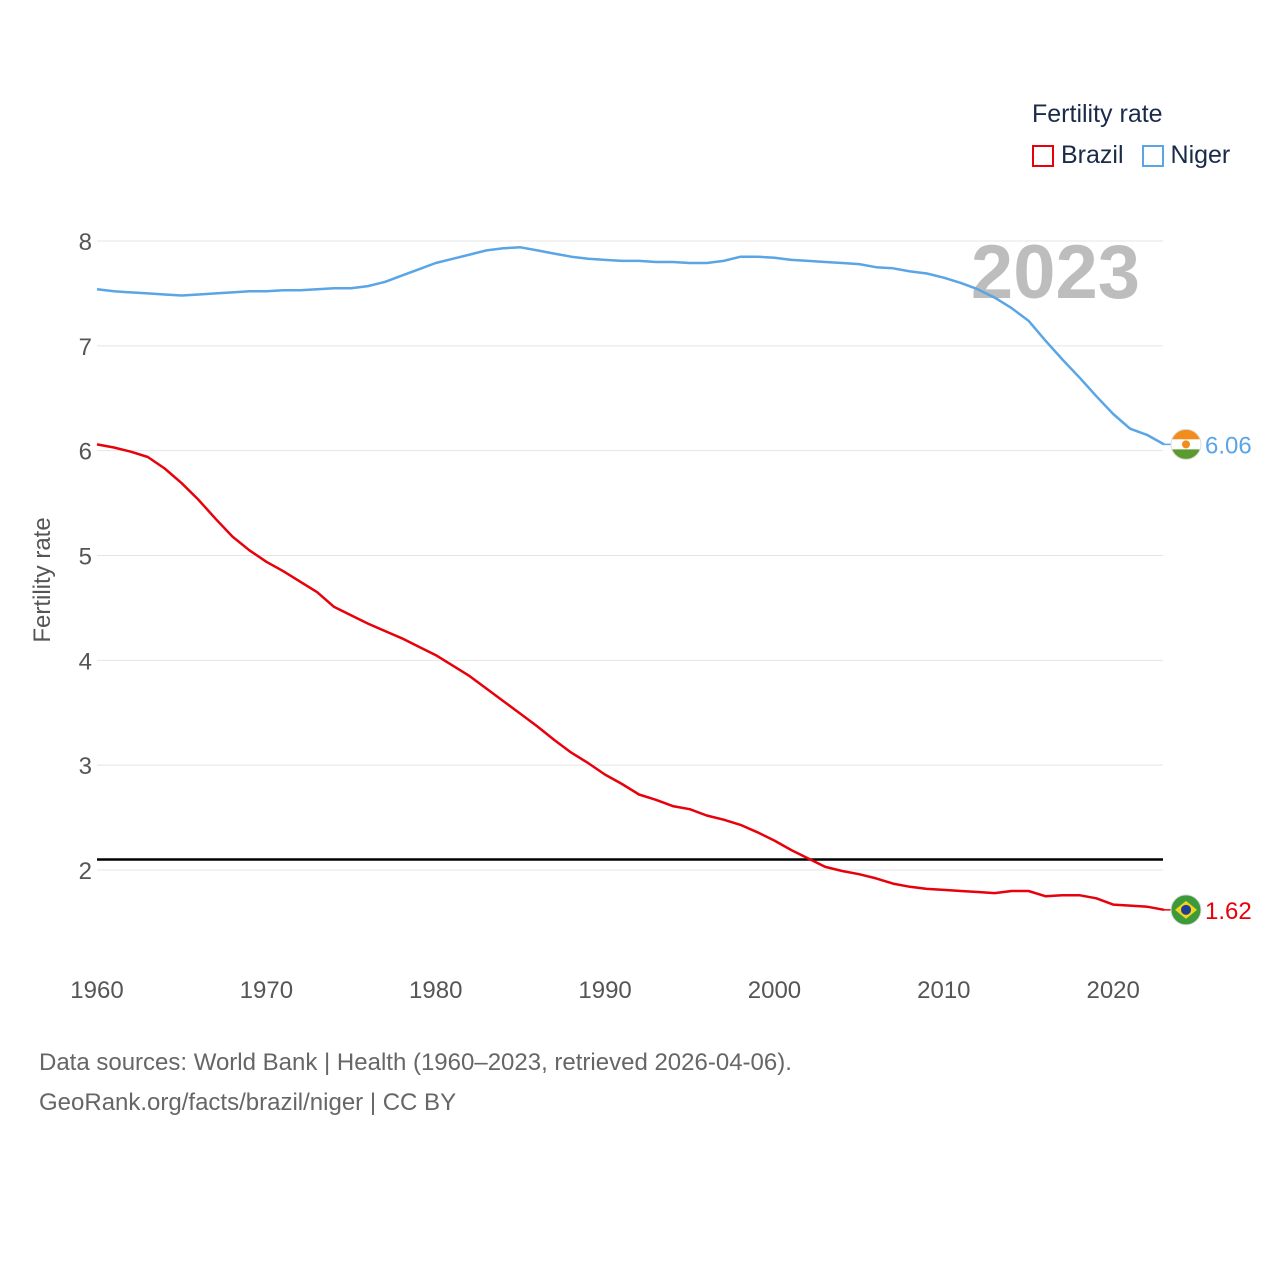 This screenshot has width=1280, height=1280. Describe the element at coordinates (630, 346) in the screenshot. I see `series-line-niger` at that location.